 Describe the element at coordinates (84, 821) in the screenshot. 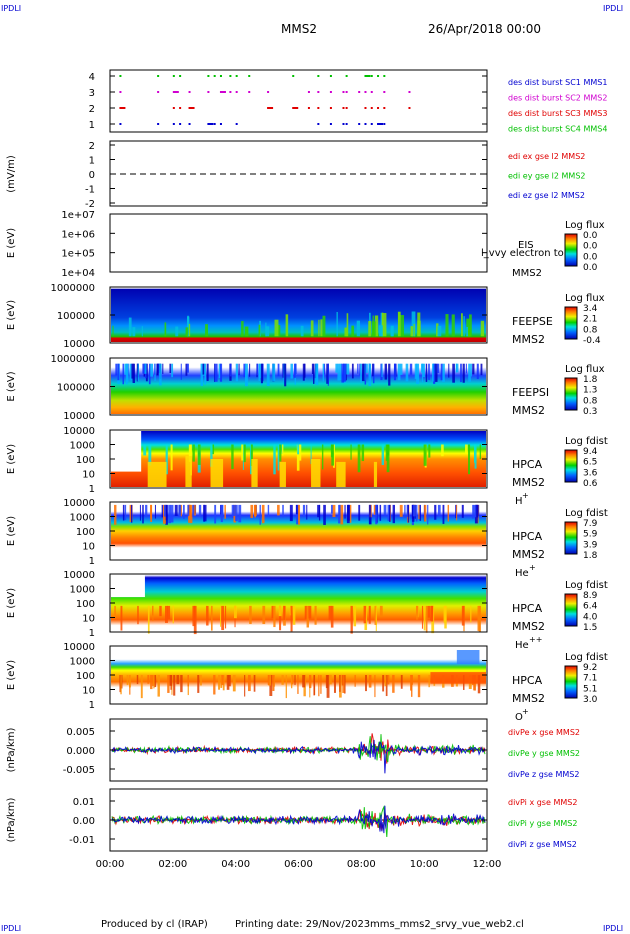

I see `divpi-ytick: 0.00` at that location.